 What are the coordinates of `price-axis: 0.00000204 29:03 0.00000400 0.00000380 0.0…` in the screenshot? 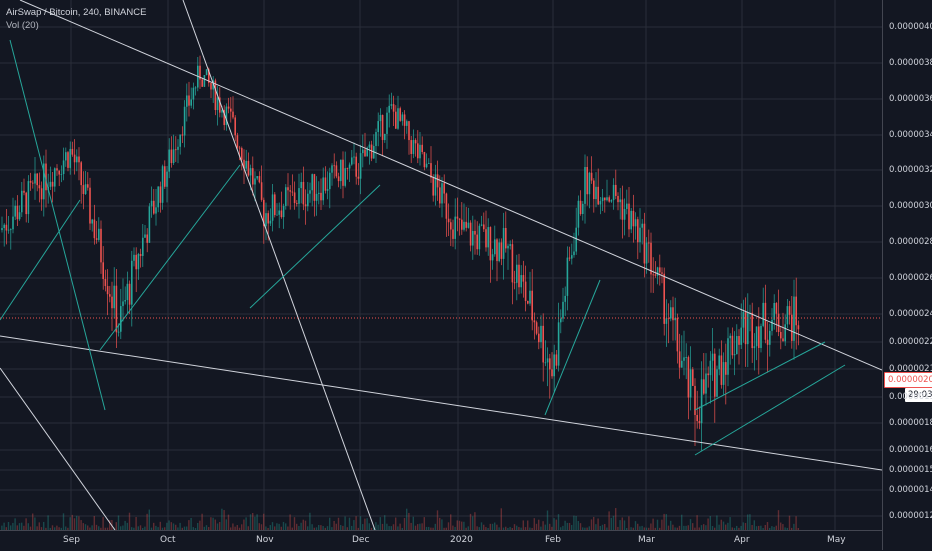 It's located at (907, 275).